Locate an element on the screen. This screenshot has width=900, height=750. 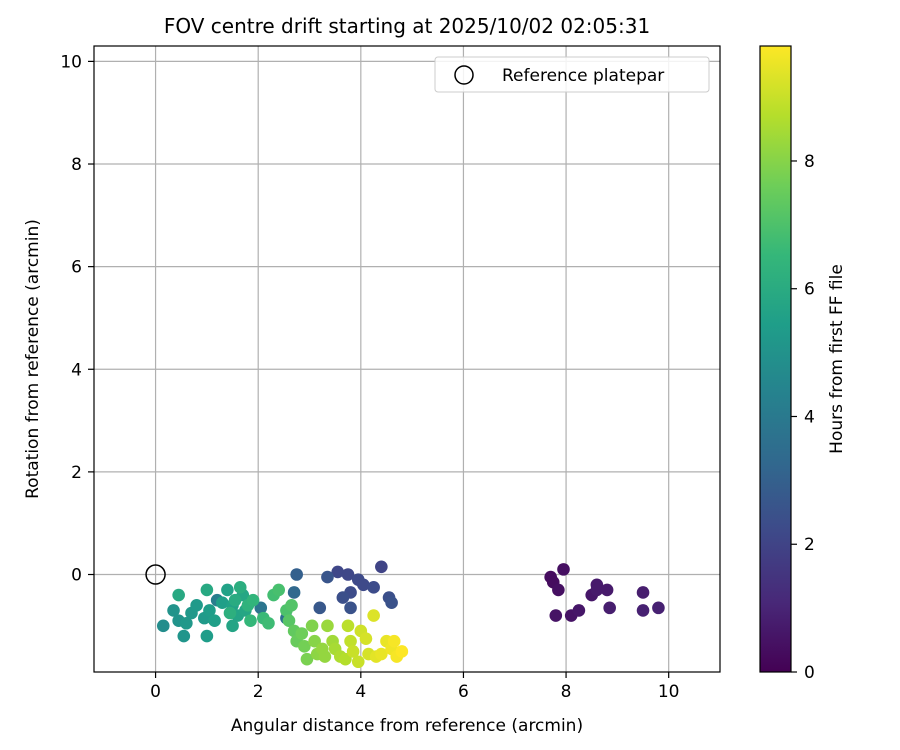
colorbar-tick-label: 0 is located at coordinates (809, 673).